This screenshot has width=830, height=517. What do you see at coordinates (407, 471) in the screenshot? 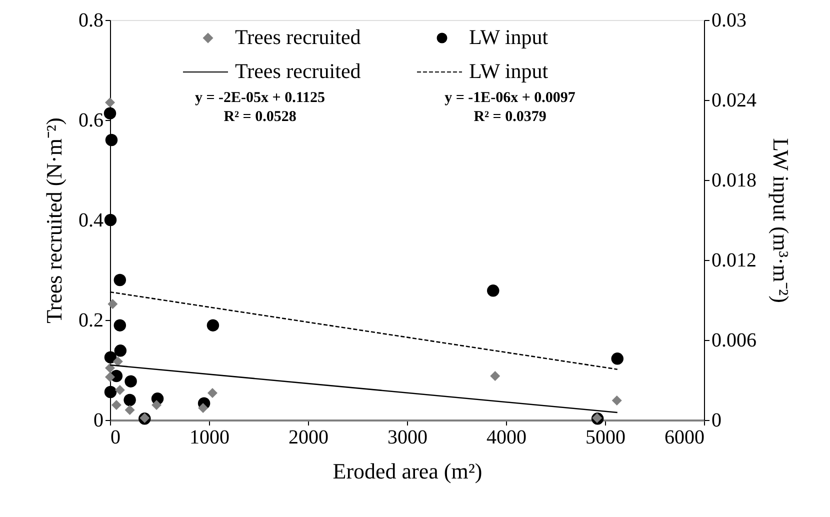
I see `x-axis-title: Eroded area (m²)` at bounding box center [407, 471].